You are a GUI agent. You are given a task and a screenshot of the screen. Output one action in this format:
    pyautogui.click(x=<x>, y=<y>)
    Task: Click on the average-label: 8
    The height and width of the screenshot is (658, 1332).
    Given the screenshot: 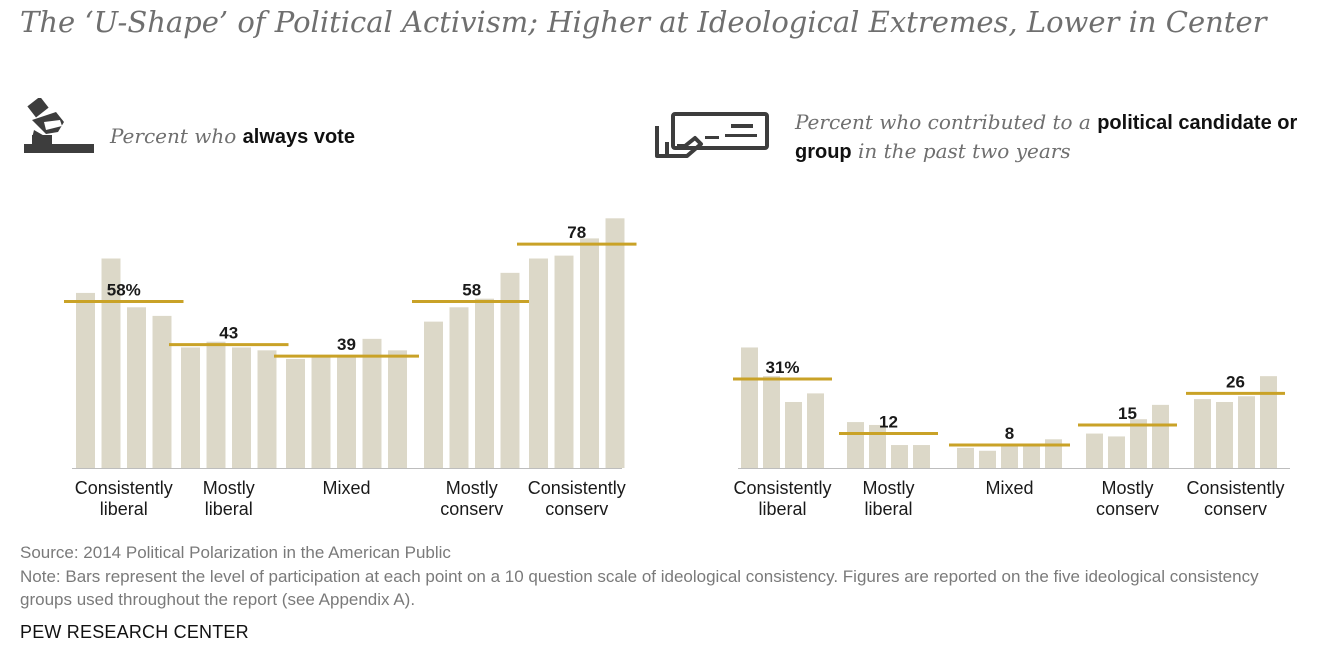 What is the action you would take?
    pyautogui.click(x=1009, y=433)
    